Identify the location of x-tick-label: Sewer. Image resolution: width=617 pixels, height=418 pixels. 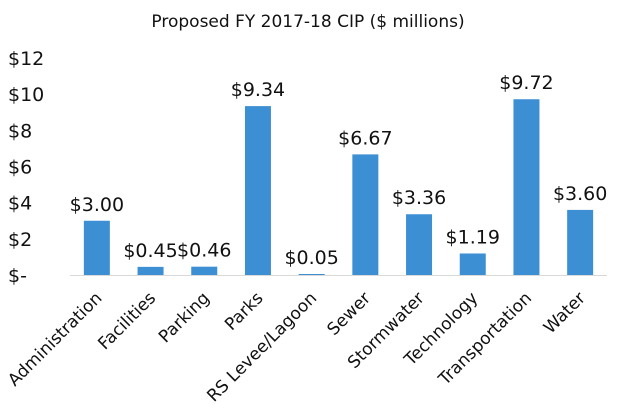
(349, 313).